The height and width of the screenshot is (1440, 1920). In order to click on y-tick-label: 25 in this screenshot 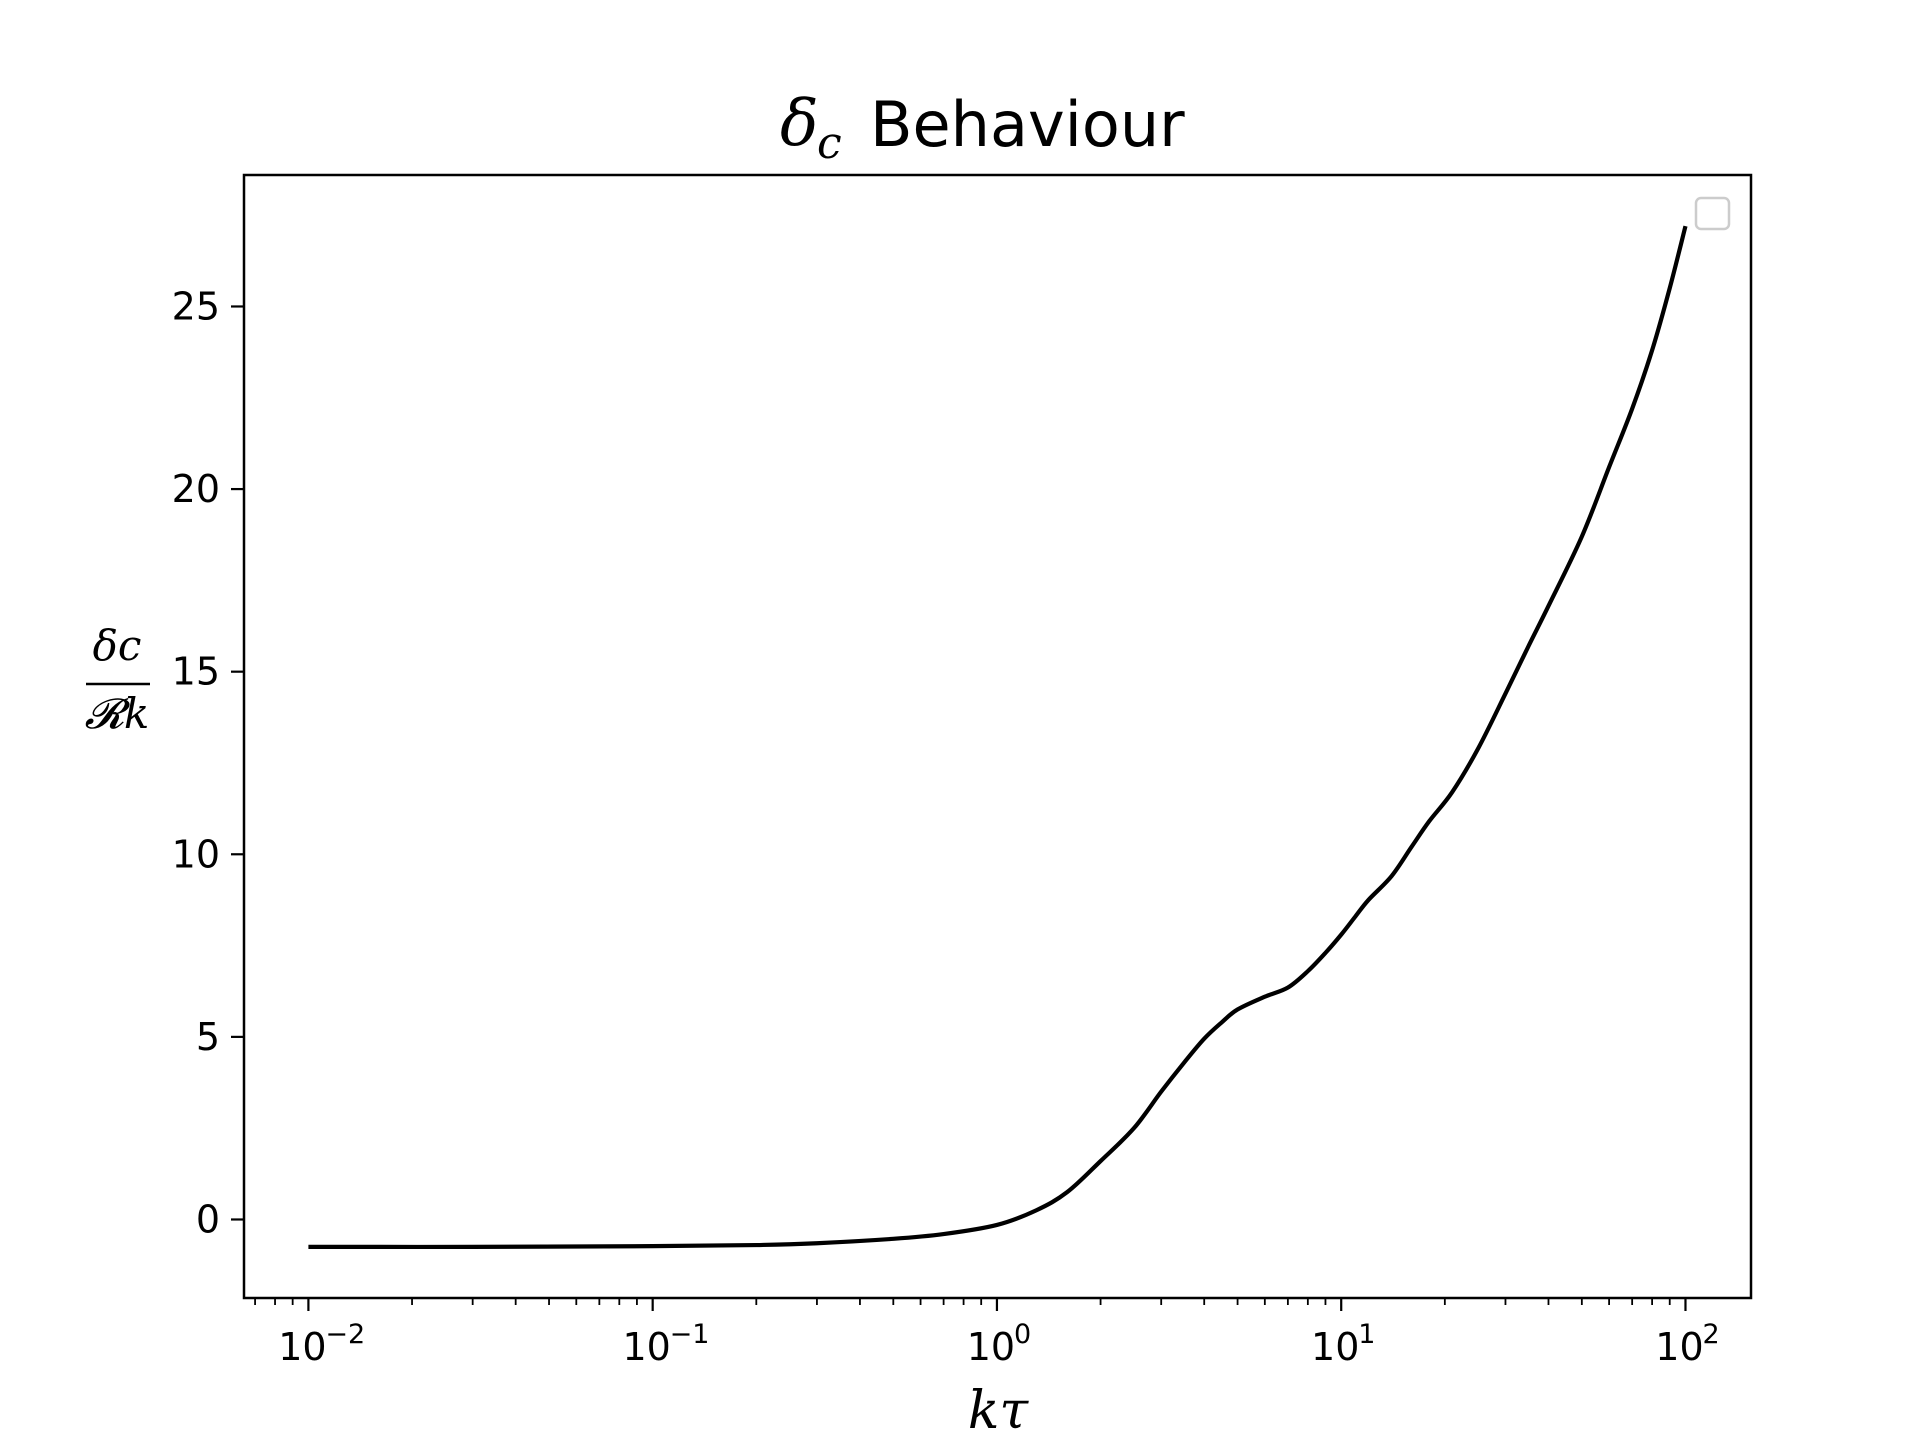, I will do `click(196, 306)`.